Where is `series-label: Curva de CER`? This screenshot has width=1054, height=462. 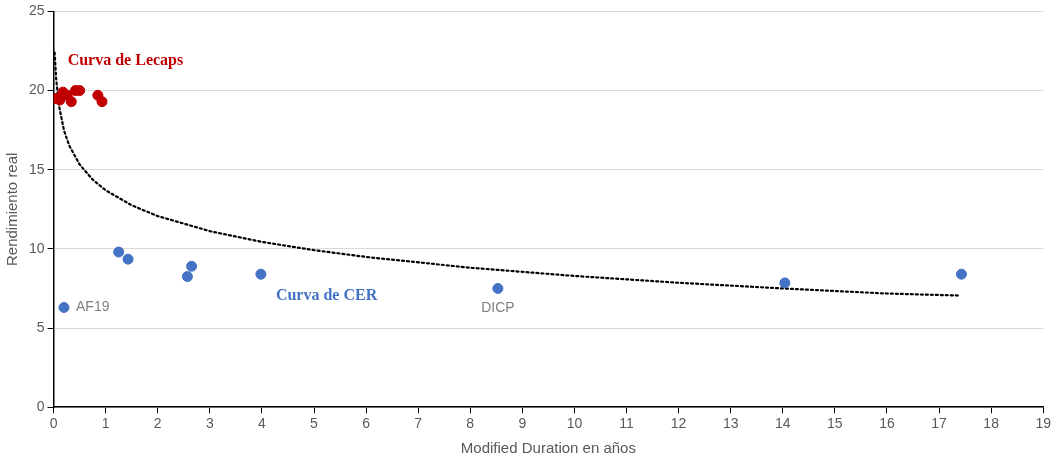
series-label: Curva de CER is located at coordinates (326, 295).